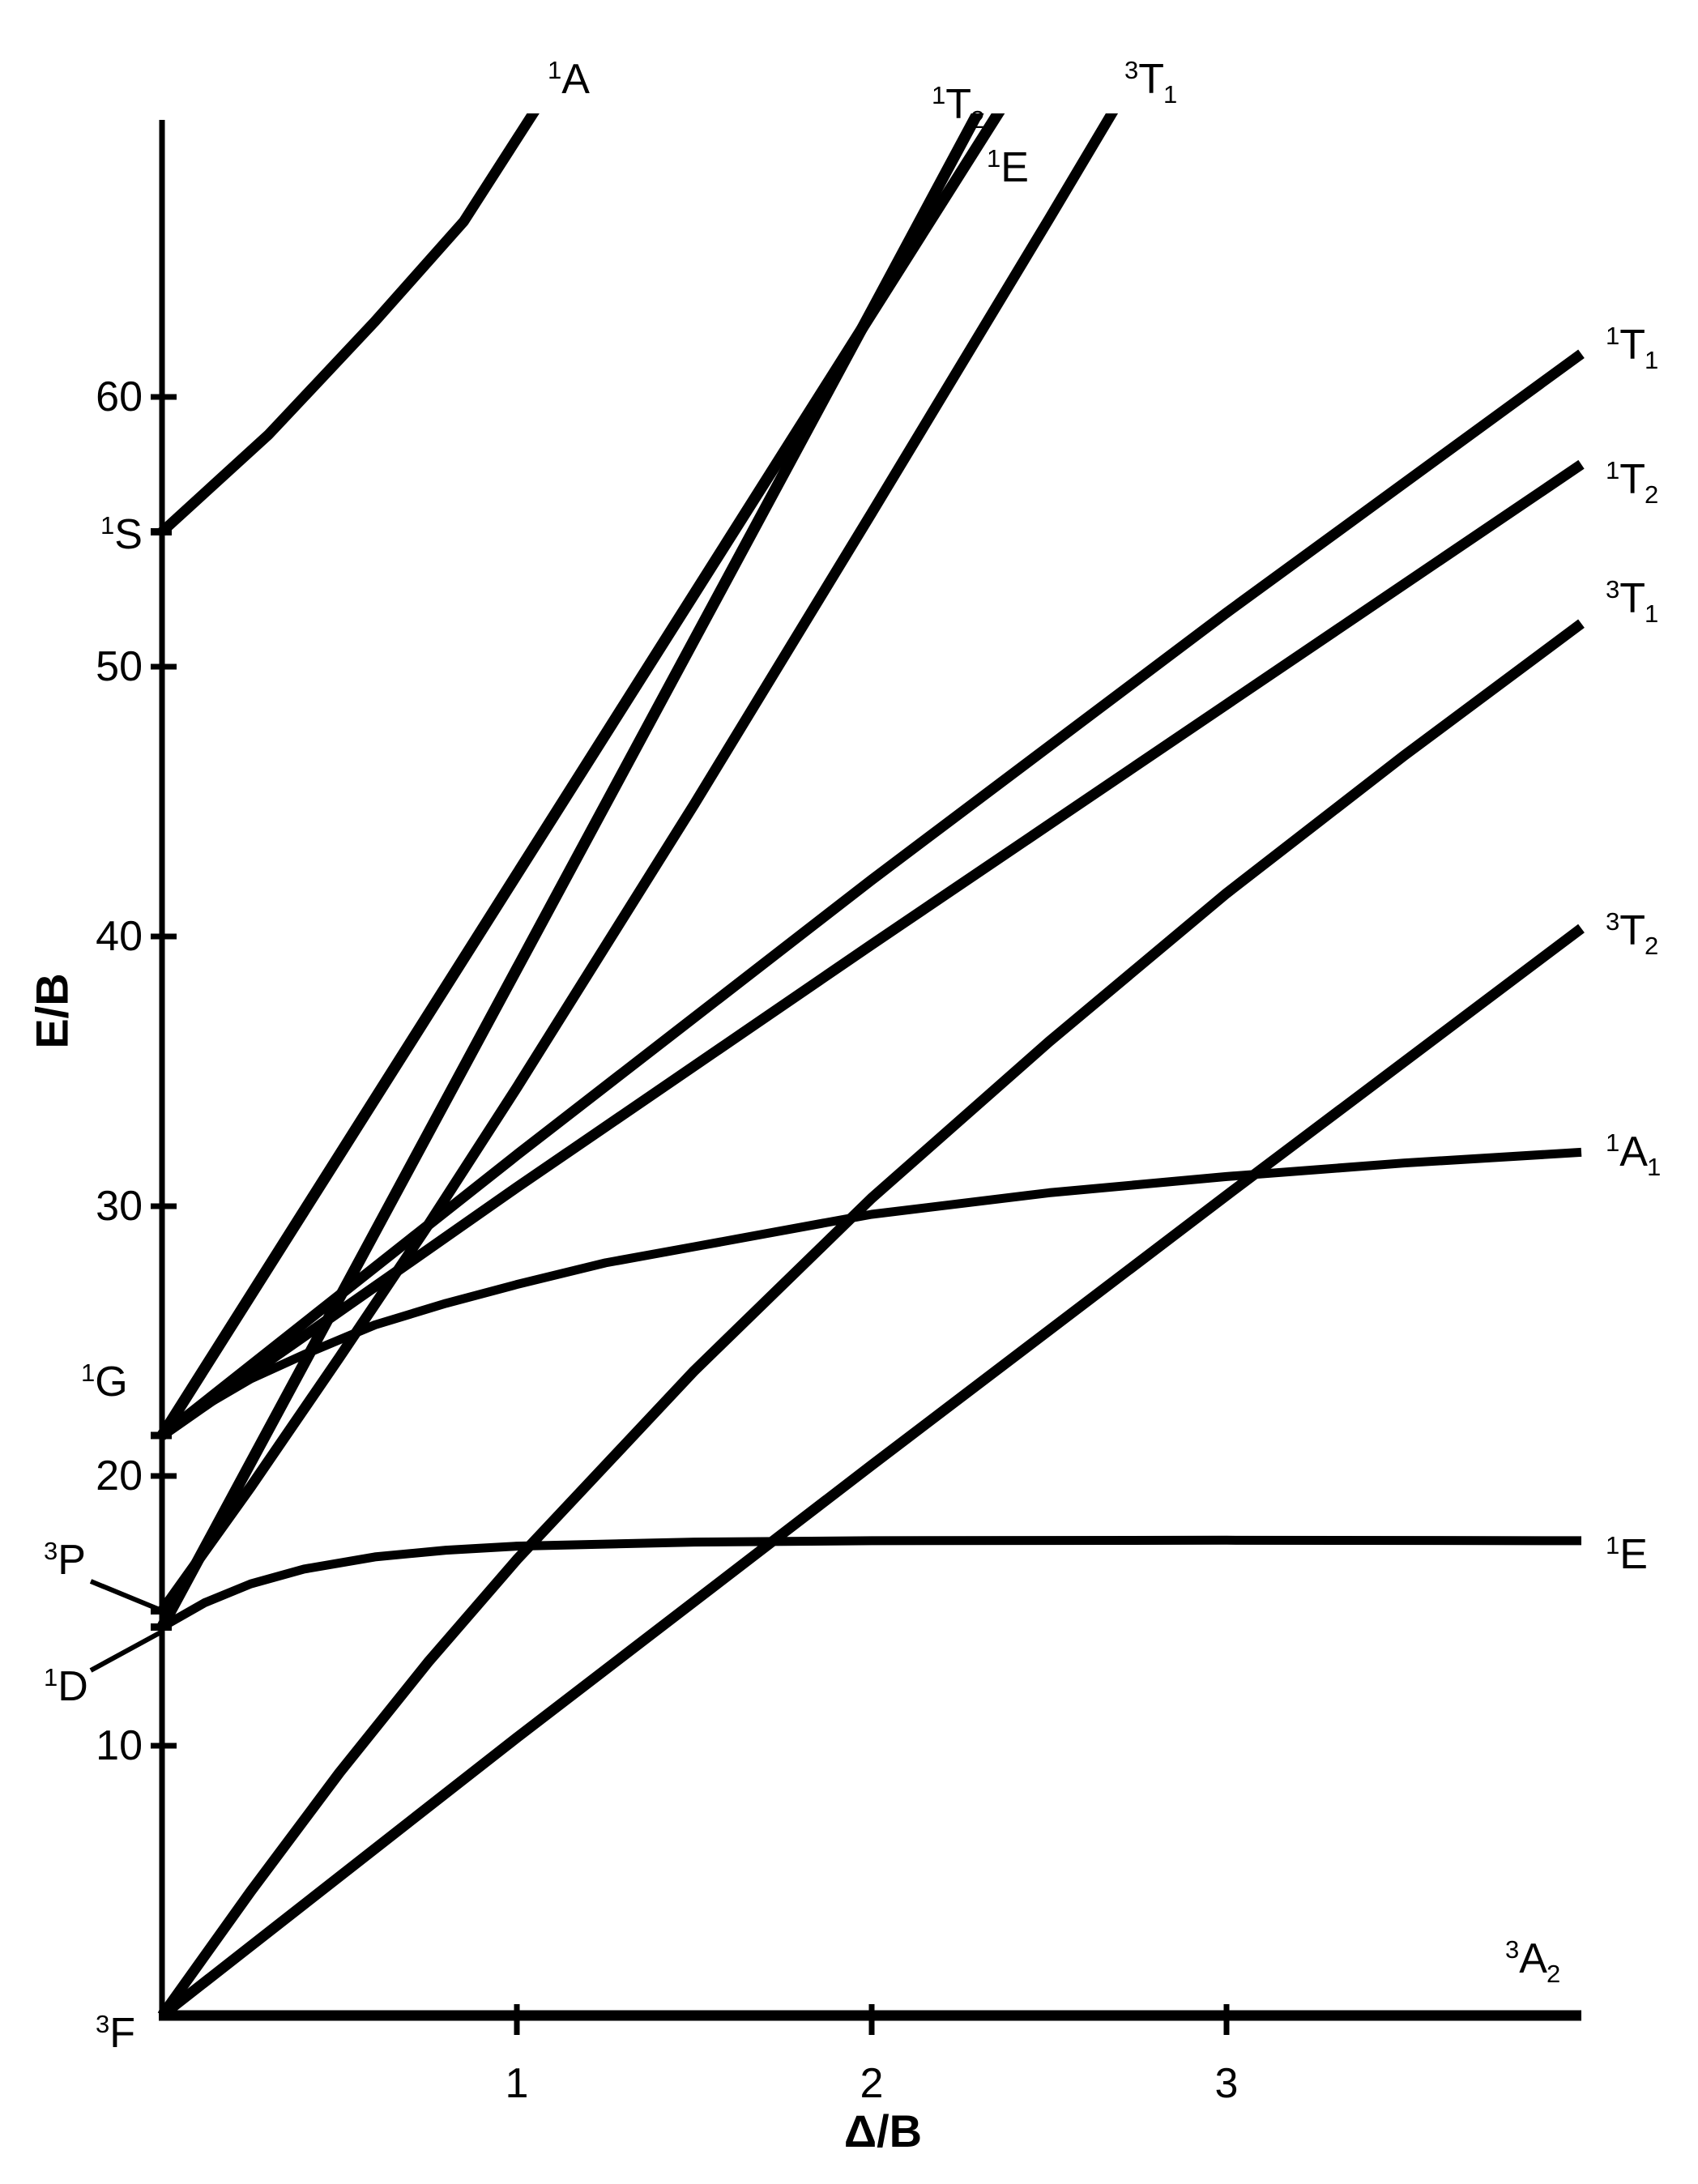  What do you see at coordinates (870, 1294) in the screenshot?
I see `curve-1A1_G` at bounding box center [870, 1294].